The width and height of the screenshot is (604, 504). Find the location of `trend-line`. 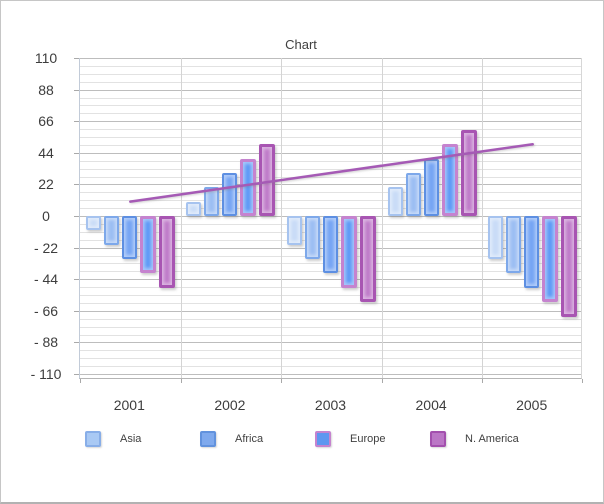

trend-line is located at coordinates (331, 172).